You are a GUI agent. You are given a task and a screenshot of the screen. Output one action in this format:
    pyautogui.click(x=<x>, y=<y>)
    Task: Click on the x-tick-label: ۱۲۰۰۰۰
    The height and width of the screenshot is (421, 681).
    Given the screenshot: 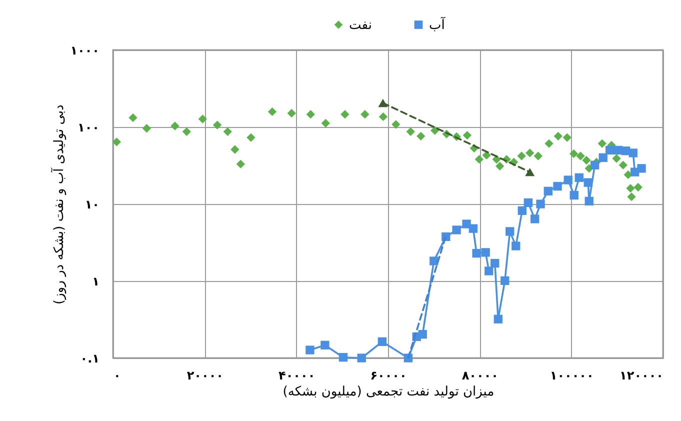 What is the action you would take?
    pyautogui.click(x=642, y=375)
    